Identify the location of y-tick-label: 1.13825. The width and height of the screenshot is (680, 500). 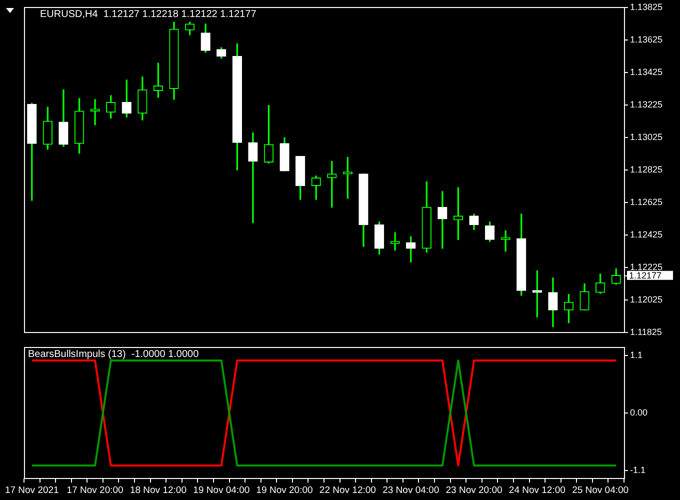
(646, 7).